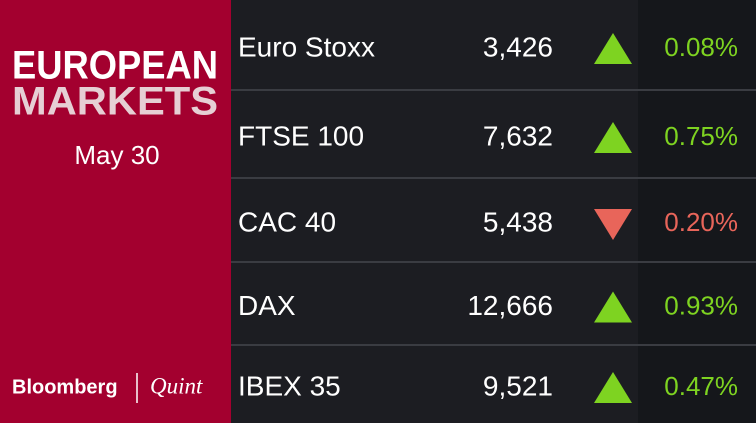 The height and width of the screenshot is (423, 756). Describe the element at coordinates (289, 385) in the screenshot. I see `index-name: IBEX 35` at that location.